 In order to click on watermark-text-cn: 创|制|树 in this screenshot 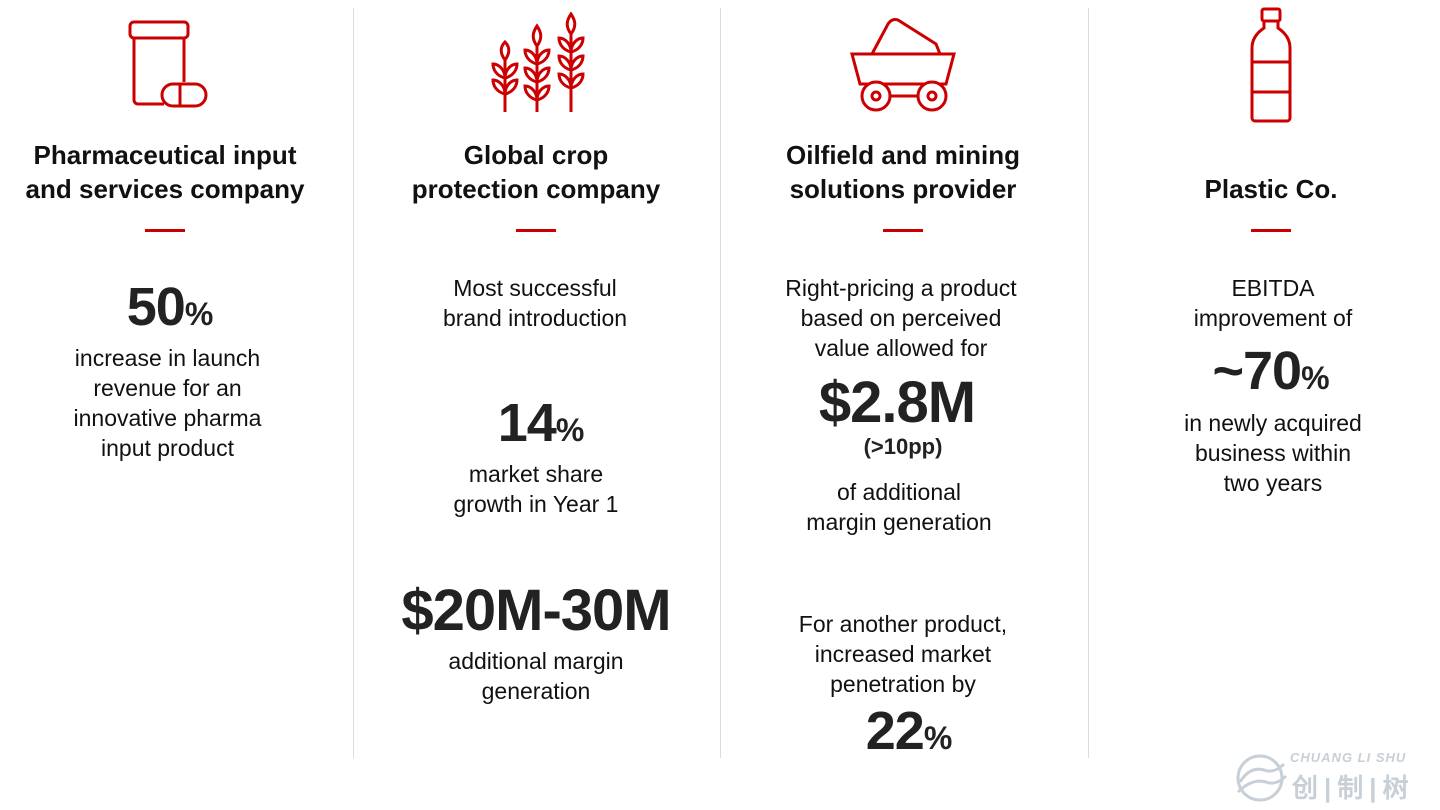, I will do `click(1353, 788)`.